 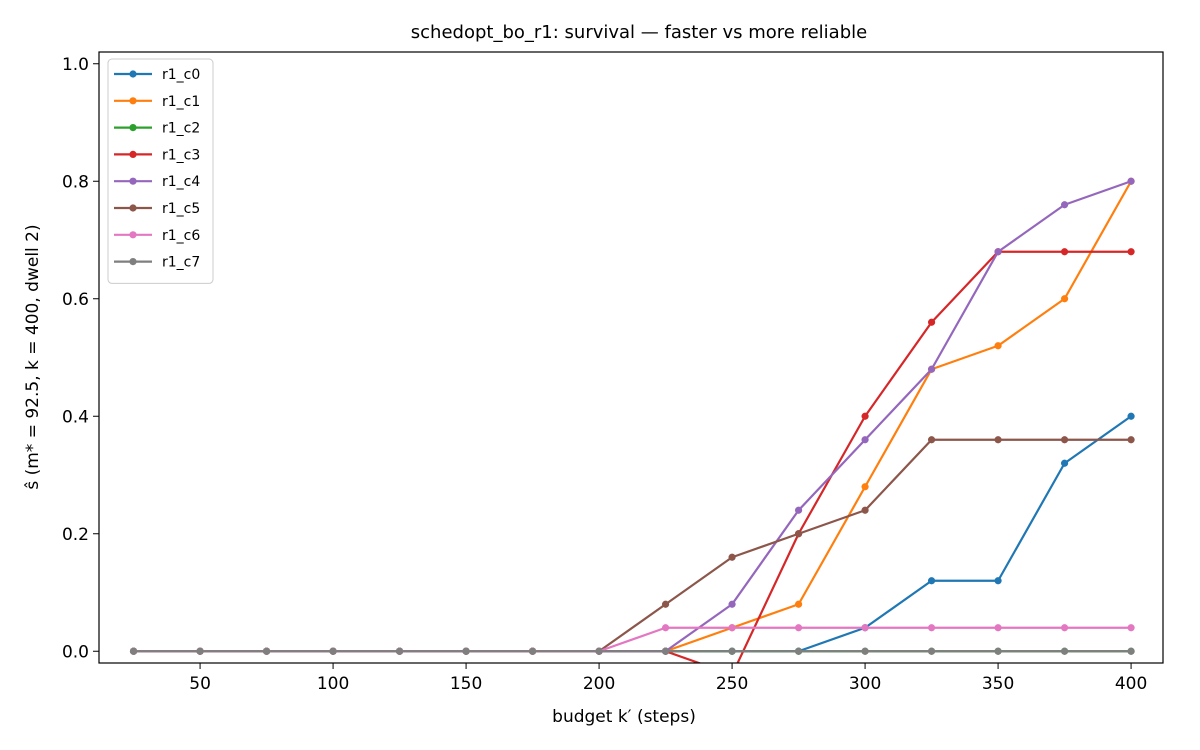 What do you see at coordinates (157, 182) in the screenshot?
I see `legend-item-r1_c4: r1_c4` at bounding box center [157, 182].